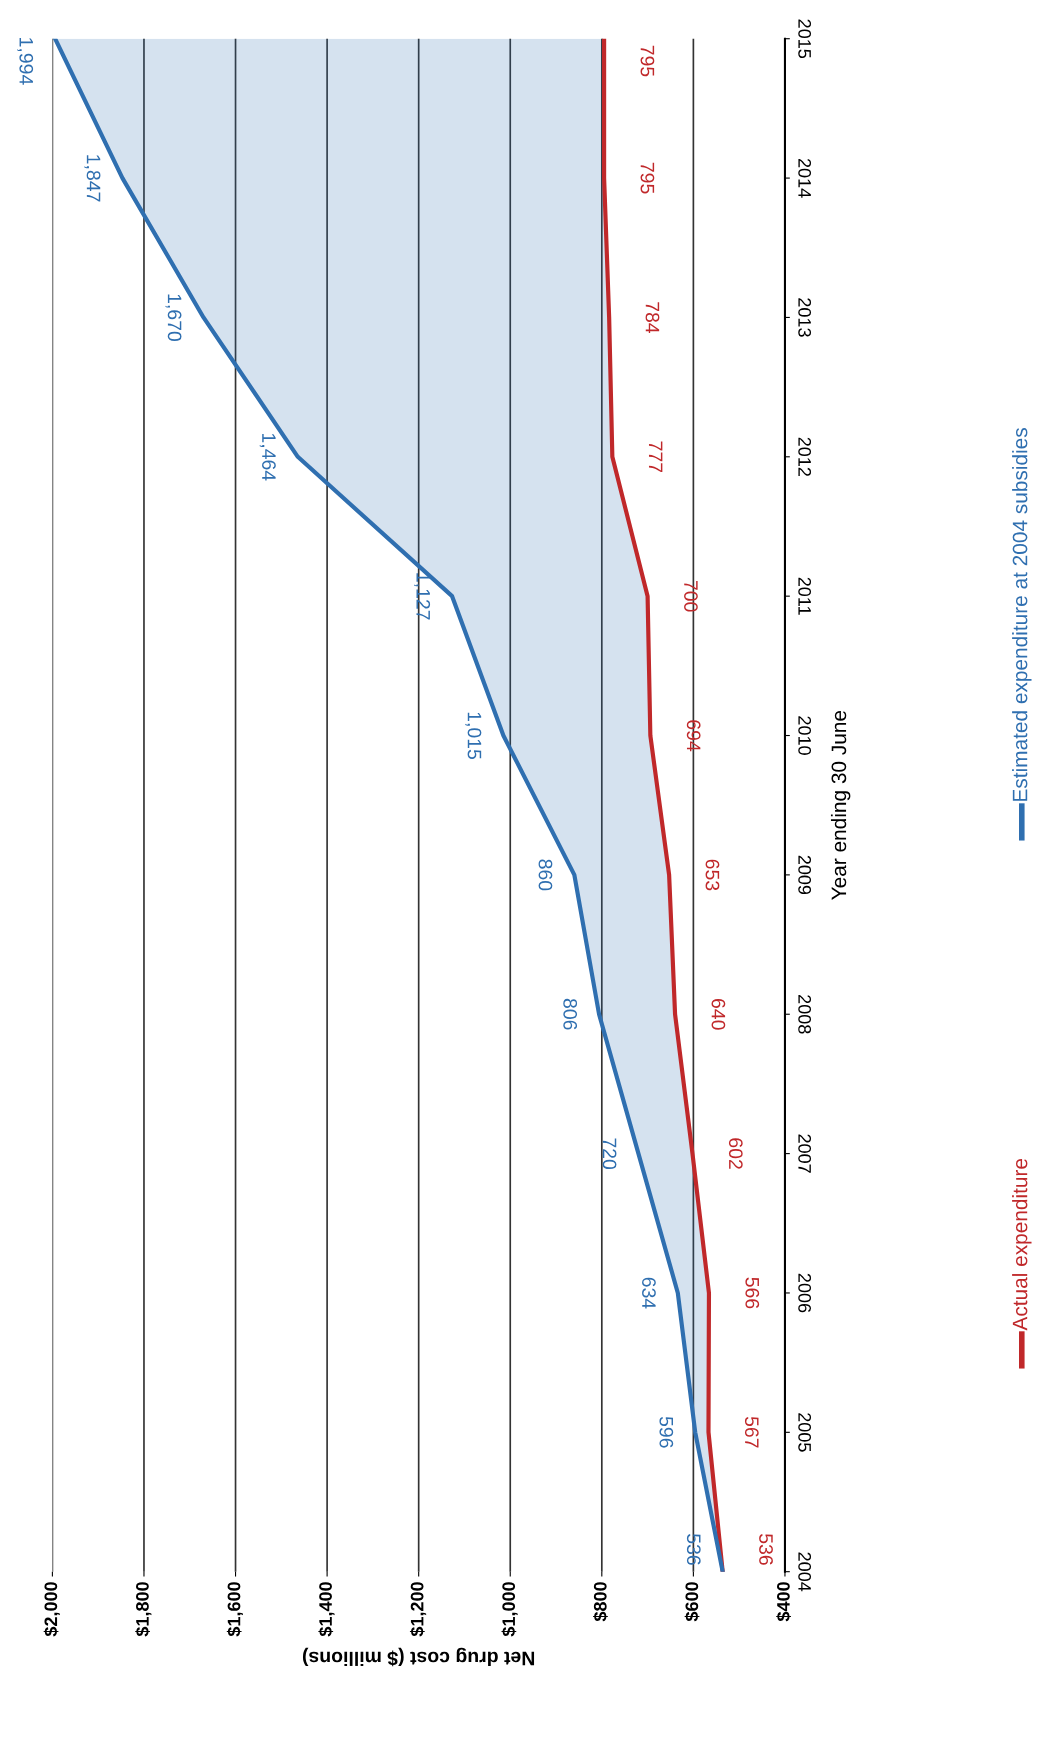  What do you see at coordinates (691, 596) in the screenshot?
I see `data-label: 700` at bounding box center [691, 596].